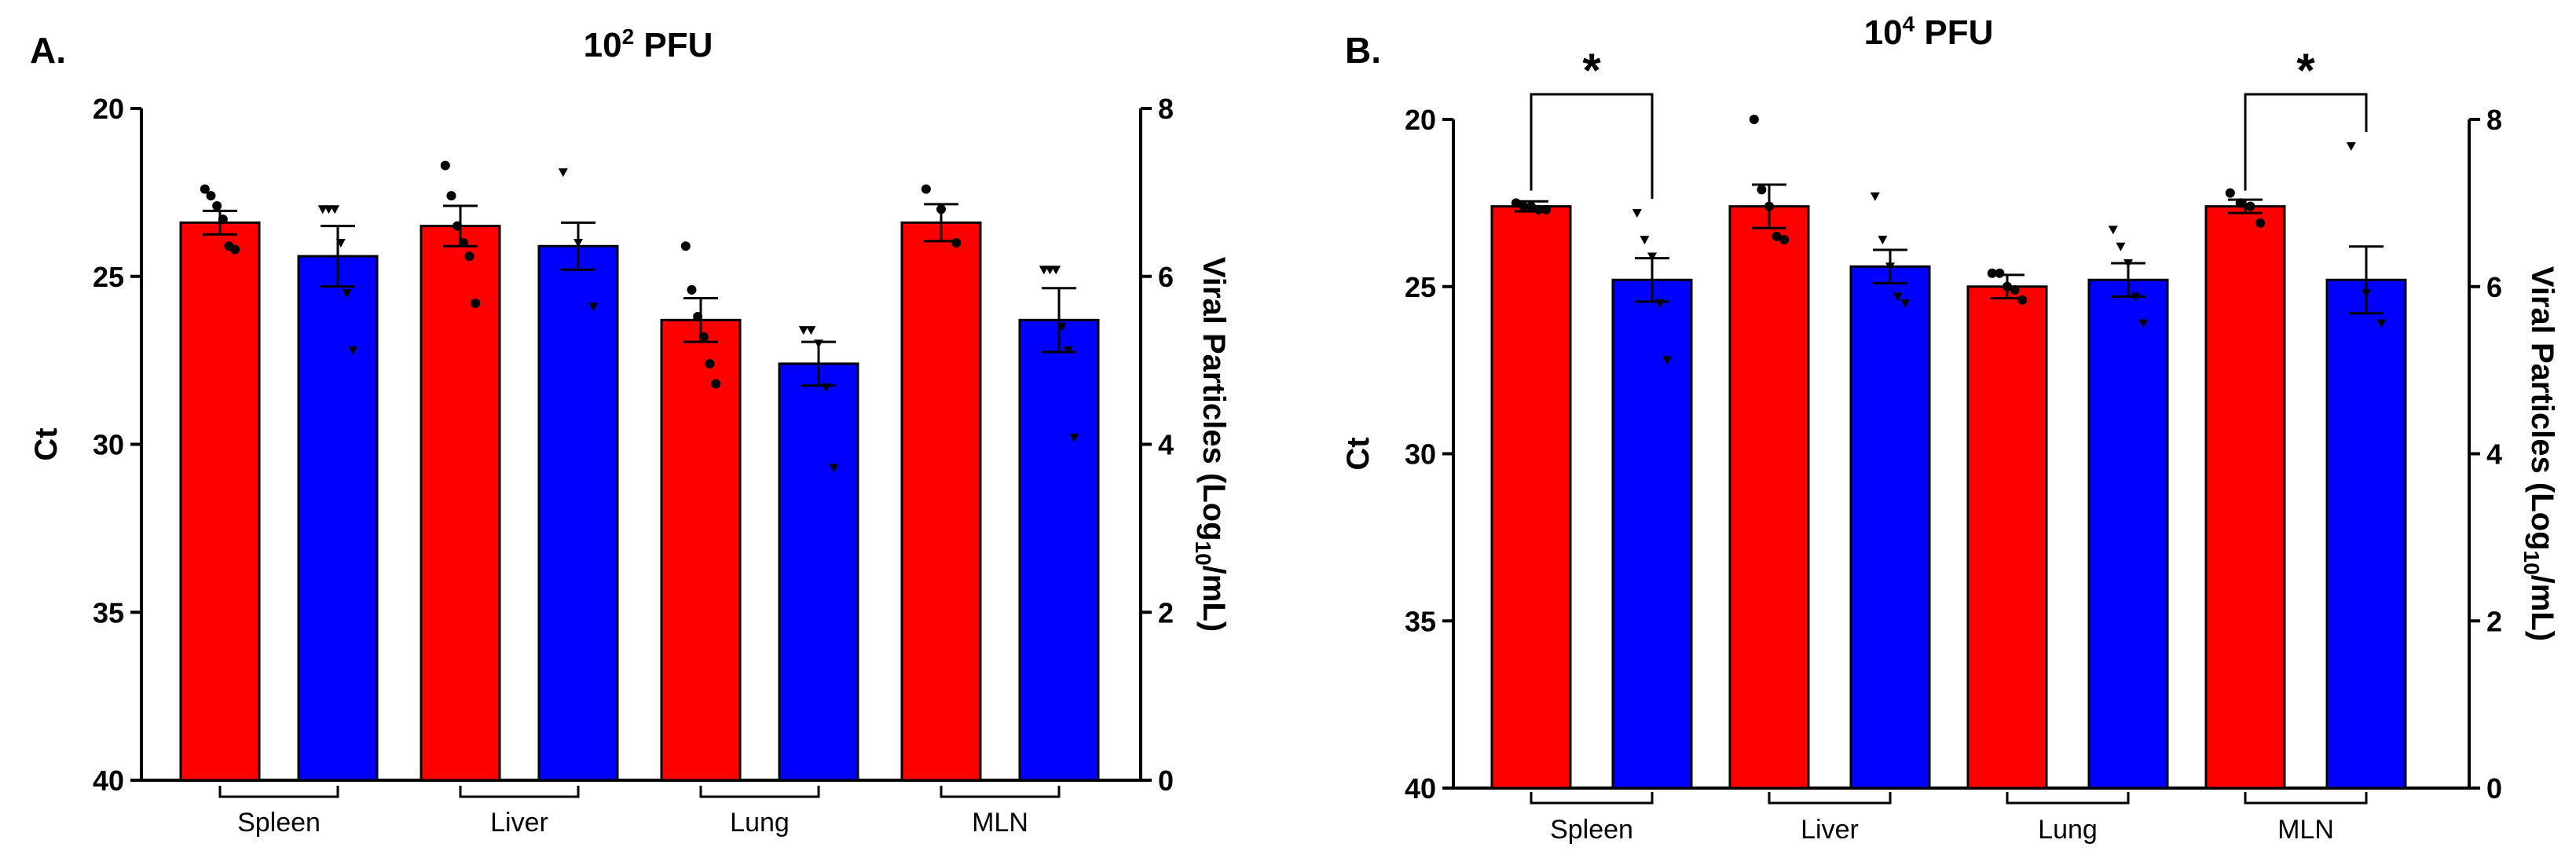 This screenshot has width=2576, height=858. I want to click on chart-title-exponent: 2, so click(628, 36).